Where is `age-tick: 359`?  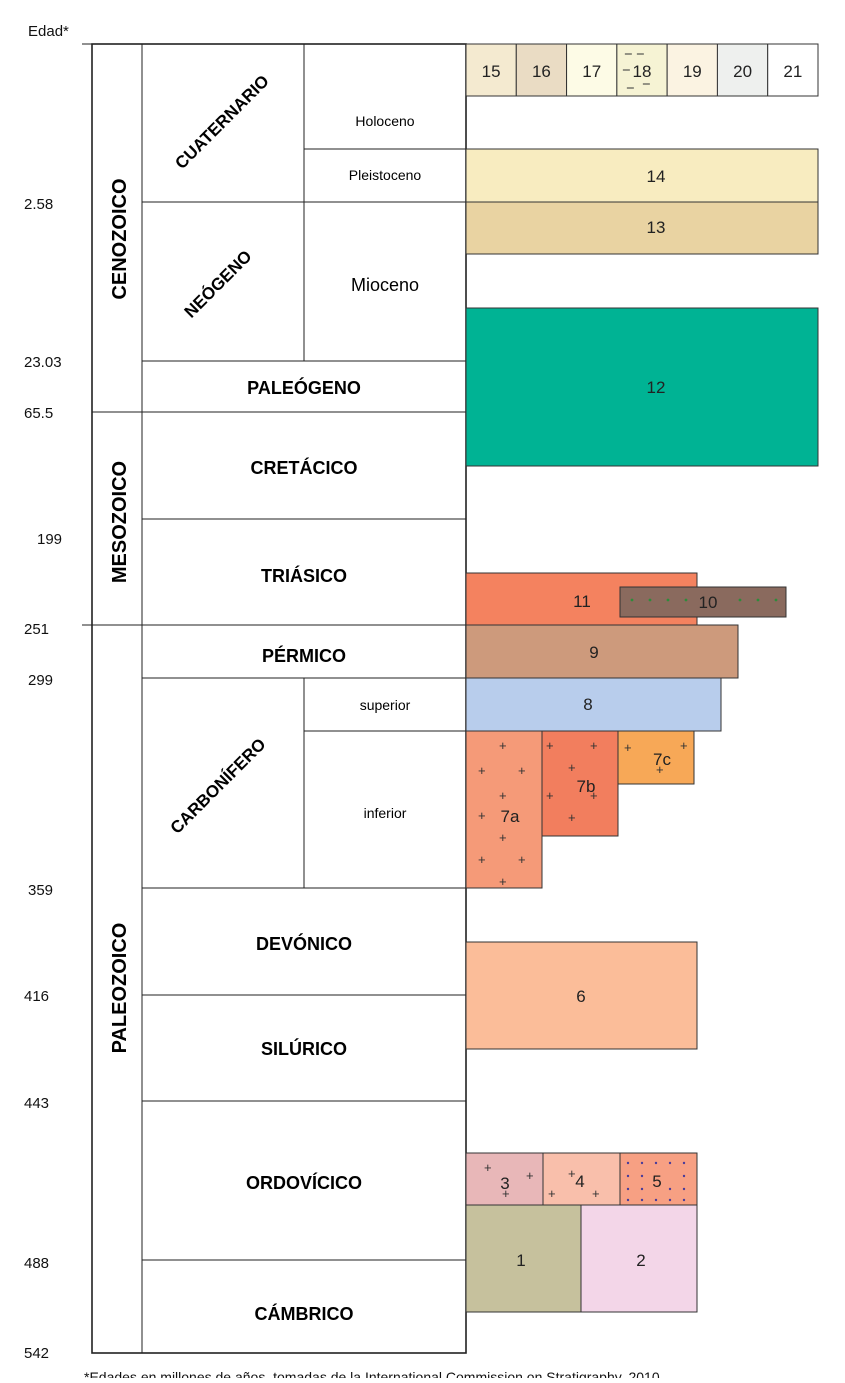
age-tick: 359 is located at coordinates (40, 890).